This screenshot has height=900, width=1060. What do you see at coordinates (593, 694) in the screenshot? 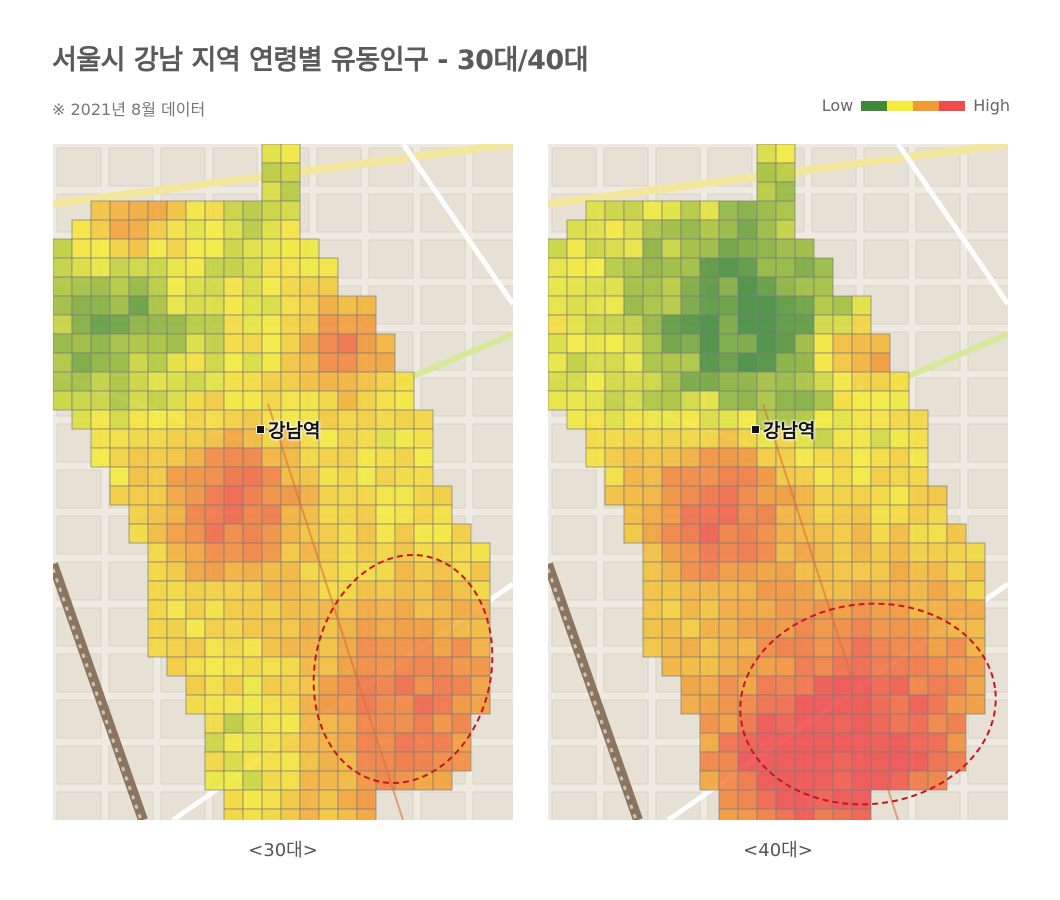
I see `railway-ties` at bounding box center [593, 694].